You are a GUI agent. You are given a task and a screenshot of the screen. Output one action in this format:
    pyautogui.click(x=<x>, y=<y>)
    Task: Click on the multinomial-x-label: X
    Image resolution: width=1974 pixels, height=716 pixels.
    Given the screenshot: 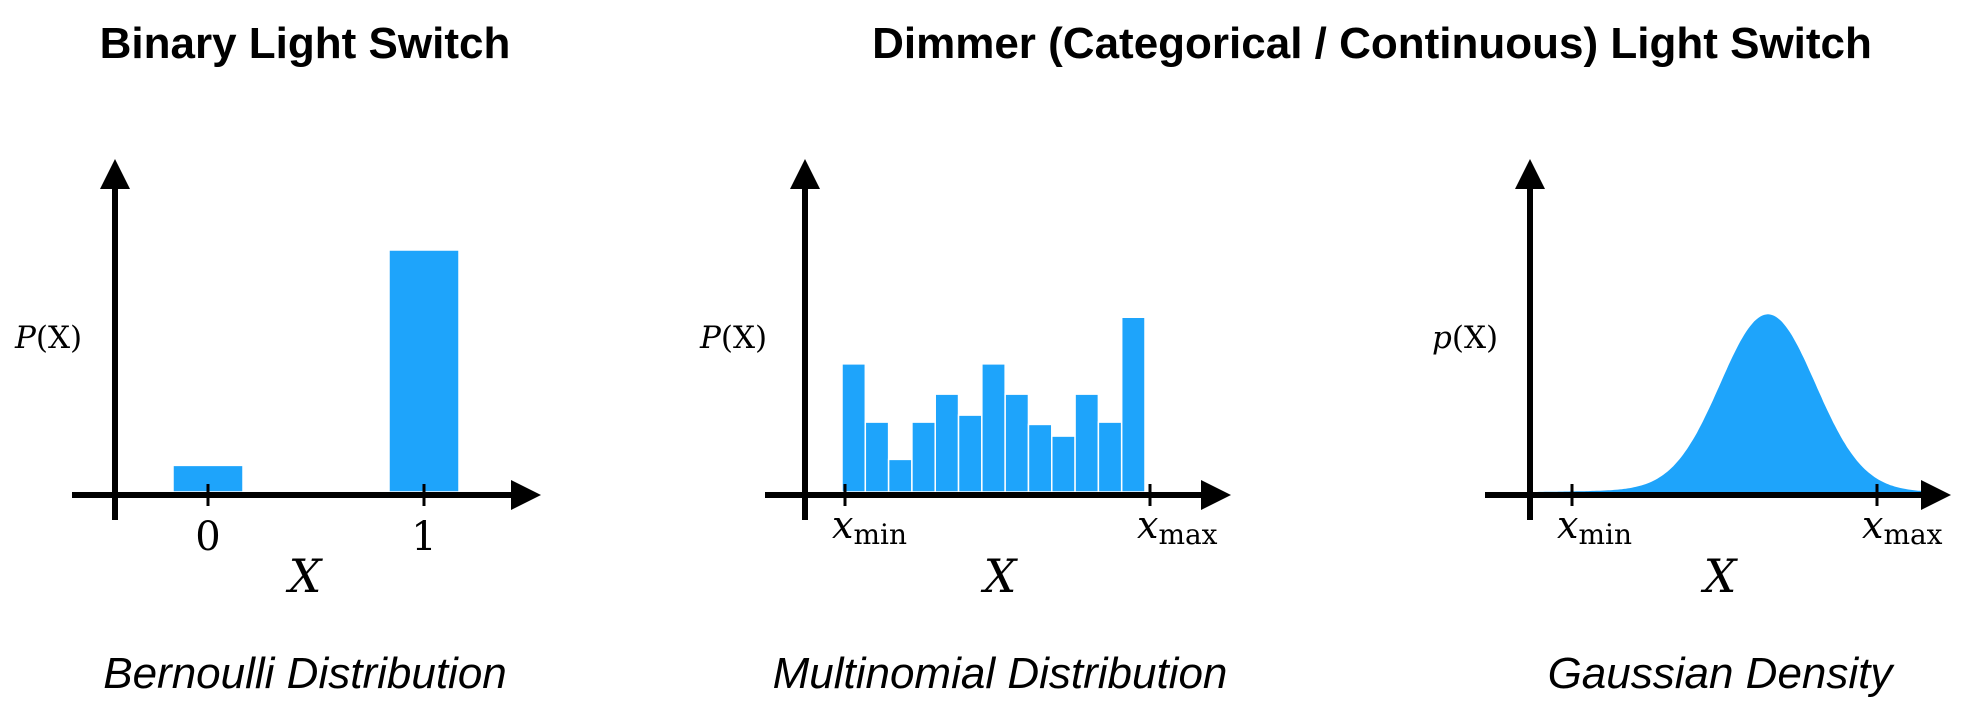 What is the action you would take?
    pyautogui.click(x=1000, y=576)
    